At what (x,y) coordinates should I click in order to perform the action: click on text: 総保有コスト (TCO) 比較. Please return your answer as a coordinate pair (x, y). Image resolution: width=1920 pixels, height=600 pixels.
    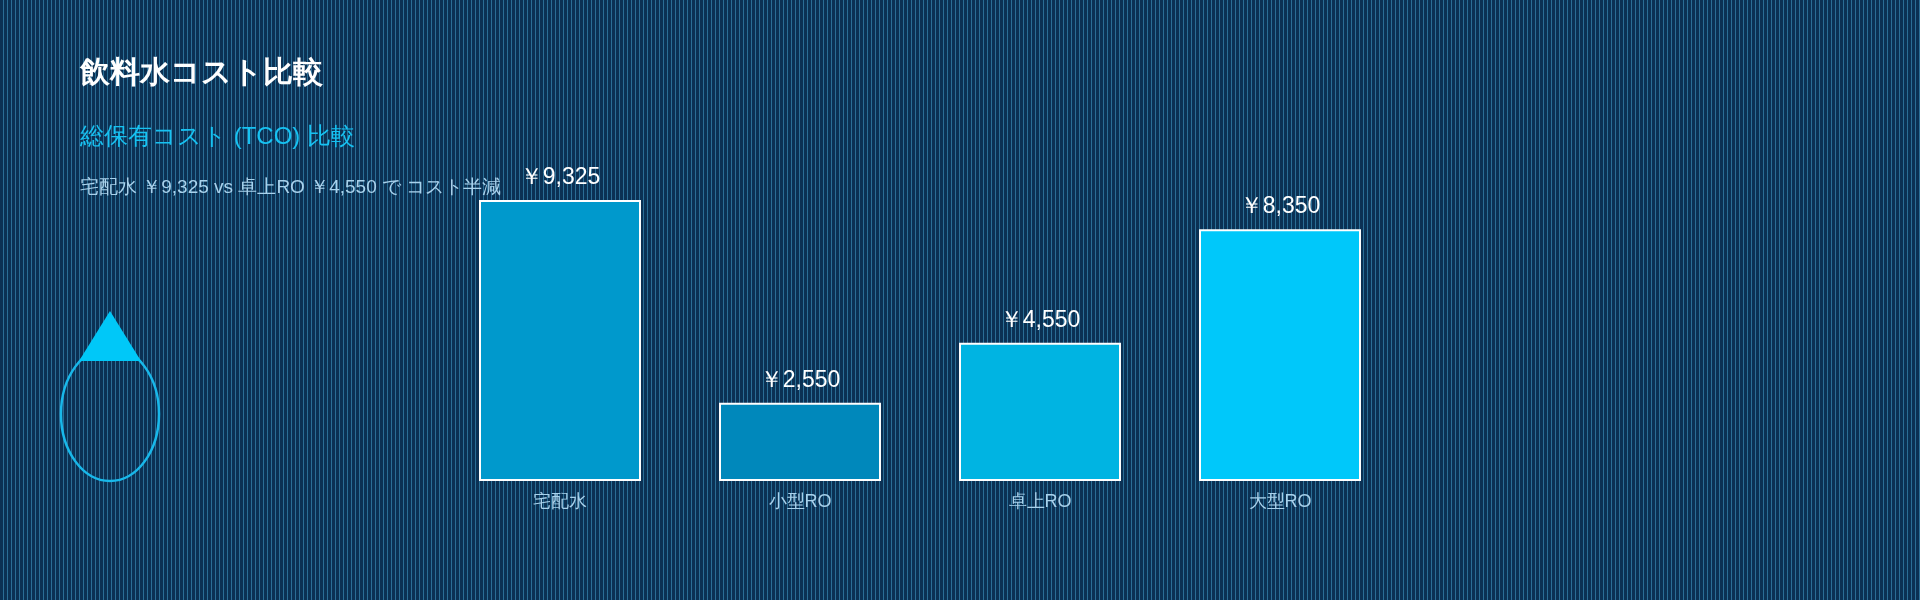
    Looking at the image, I should click on (217, 136).